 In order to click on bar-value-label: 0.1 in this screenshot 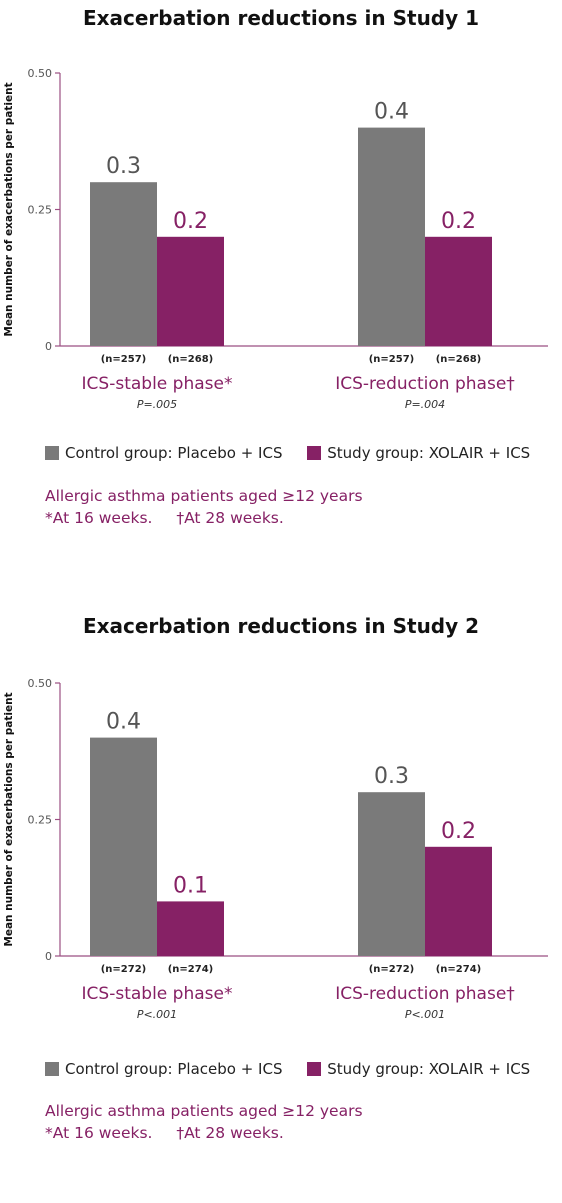, I will do `click(190, 885)`.